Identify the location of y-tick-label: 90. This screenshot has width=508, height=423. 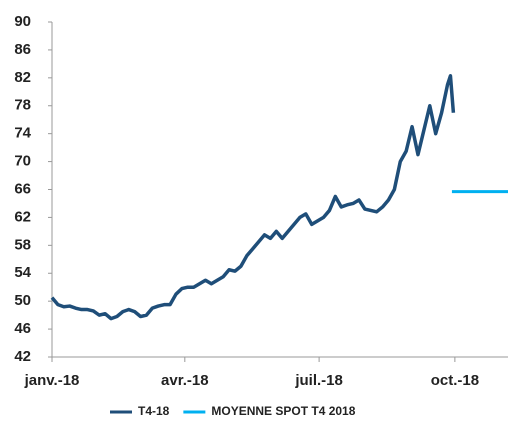
(22, 21).